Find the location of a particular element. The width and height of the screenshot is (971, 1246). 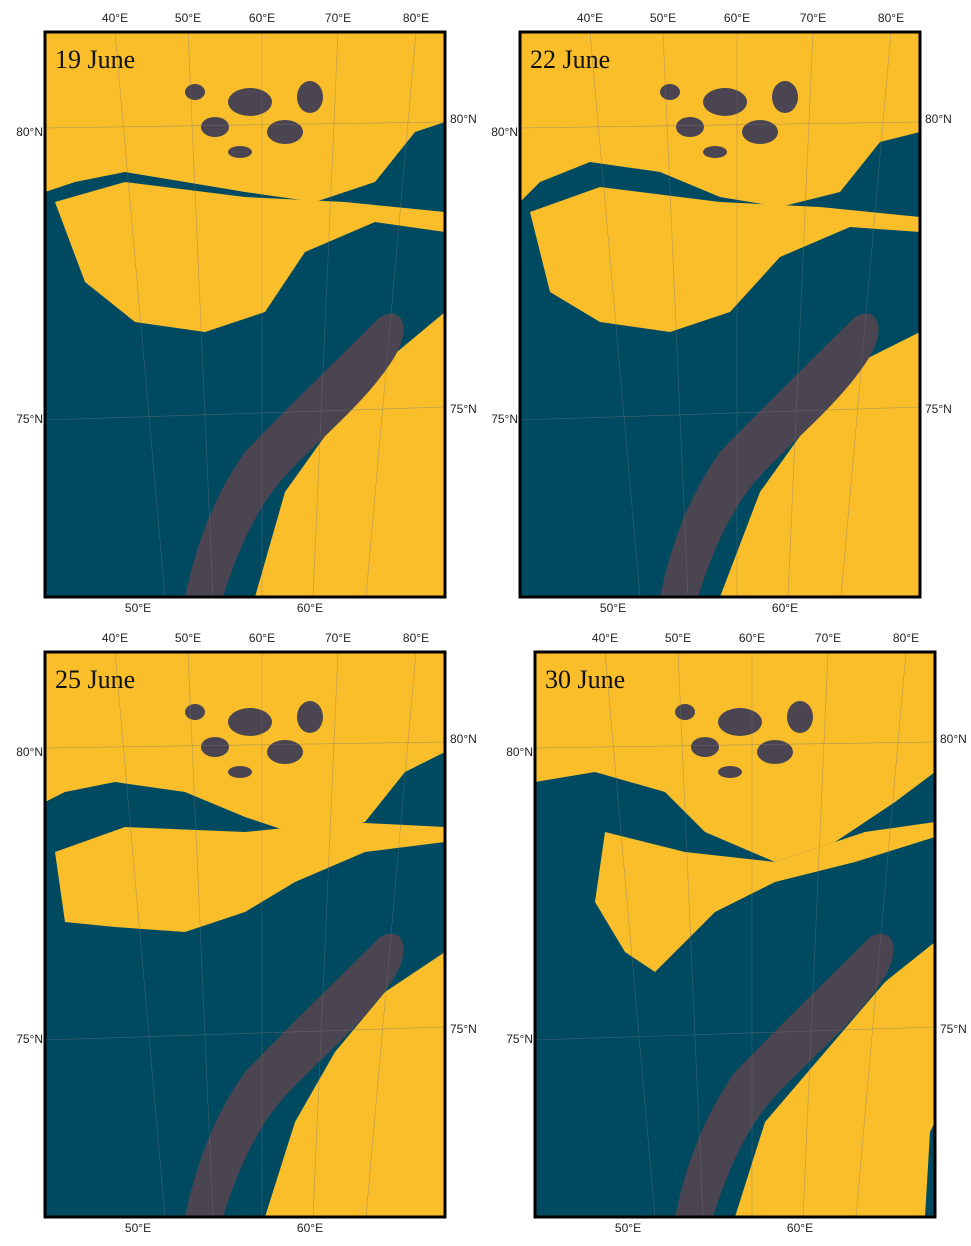

panel-date-label: 22 June is located at coordinates (570, 59).